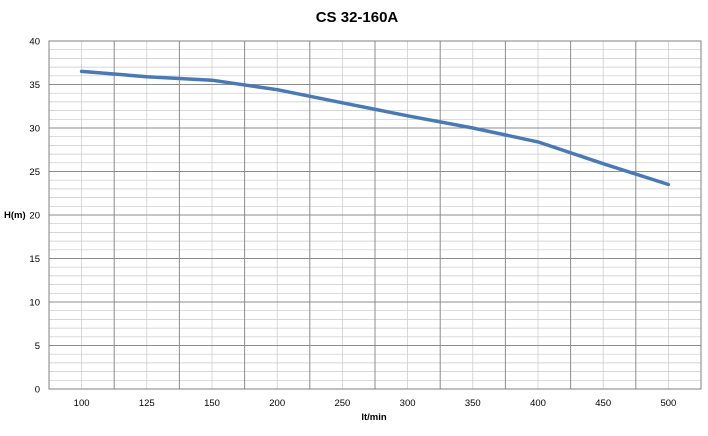 Image resolution: width=708 pixels, height=436 pixels. What do you see at coordinates (34, 303) in the screenshot?
I see `y-tick-label: 10` at bounding box center [34, 303].